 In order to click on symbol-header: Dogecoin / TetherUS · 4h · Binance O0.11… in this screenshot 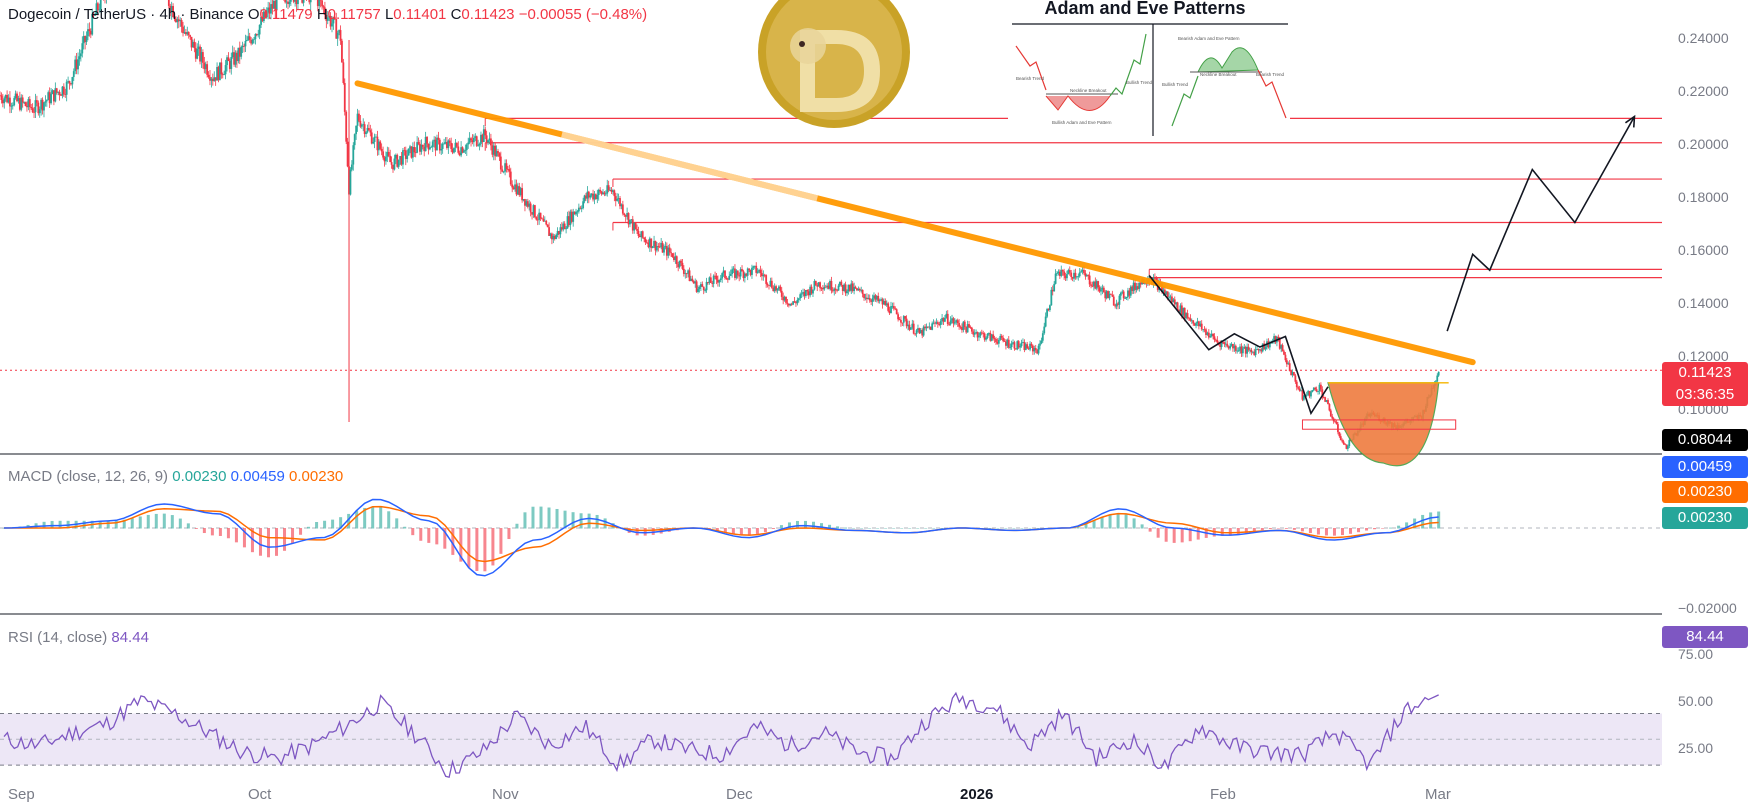, I will do `click(327, 14)`.